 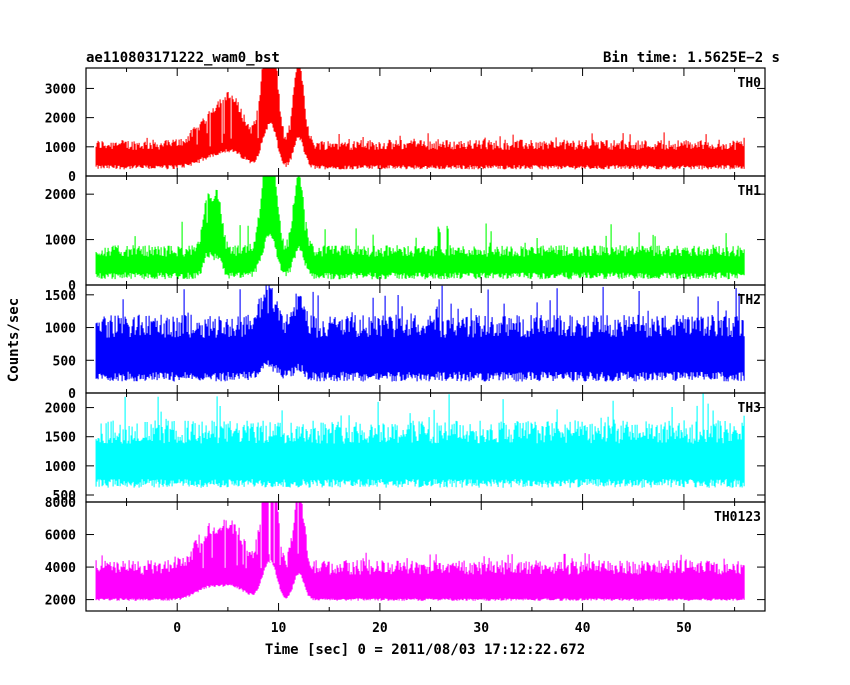 I want to click on series-th0, so click(x=420, y=119).